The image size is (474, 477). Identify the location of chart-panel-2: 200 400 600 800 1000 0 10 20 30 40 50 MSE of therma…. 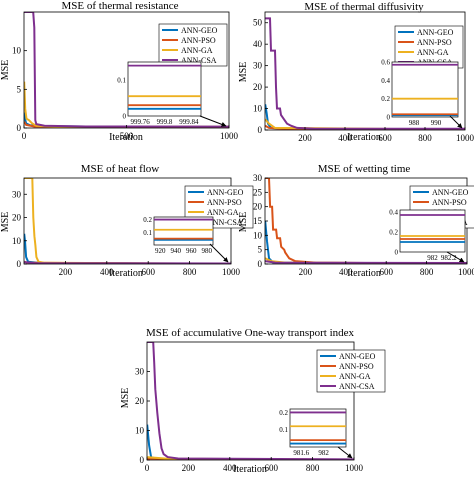
(356, 72).